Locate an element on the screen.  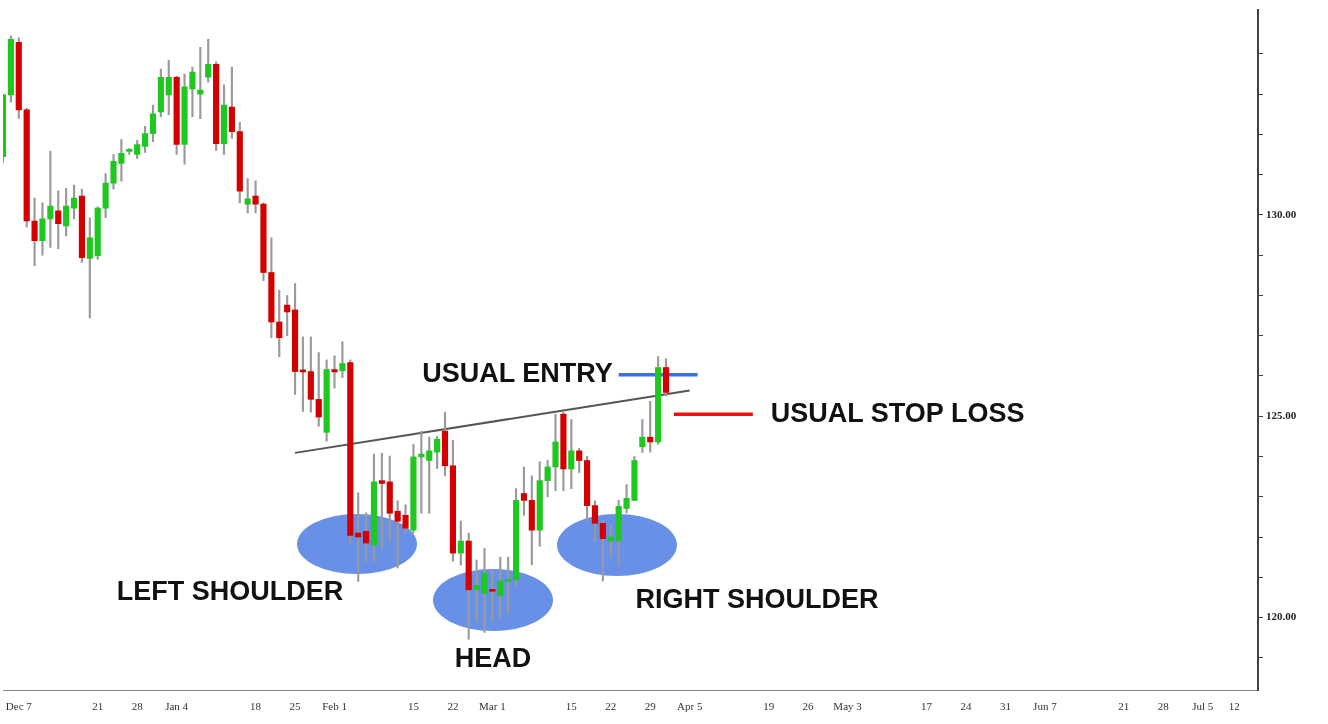
x-tick-label: Jul 5 is located at coordinates (1203, 706).